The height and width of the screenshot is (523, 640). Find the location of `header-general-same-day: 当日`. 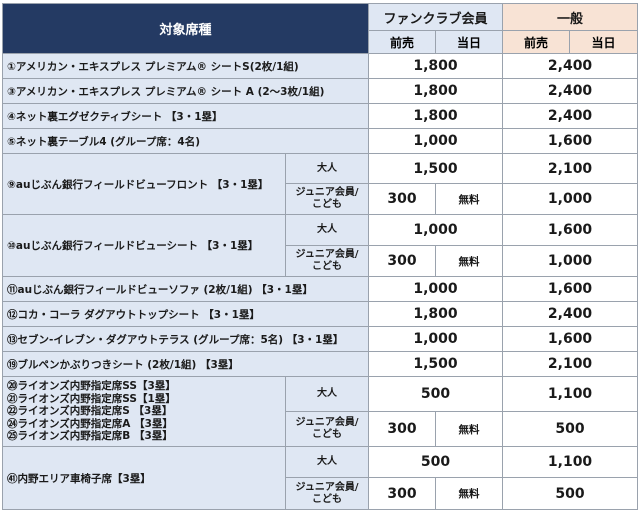

header-general-same-day: 当日 is located at coordinates (604, 42).